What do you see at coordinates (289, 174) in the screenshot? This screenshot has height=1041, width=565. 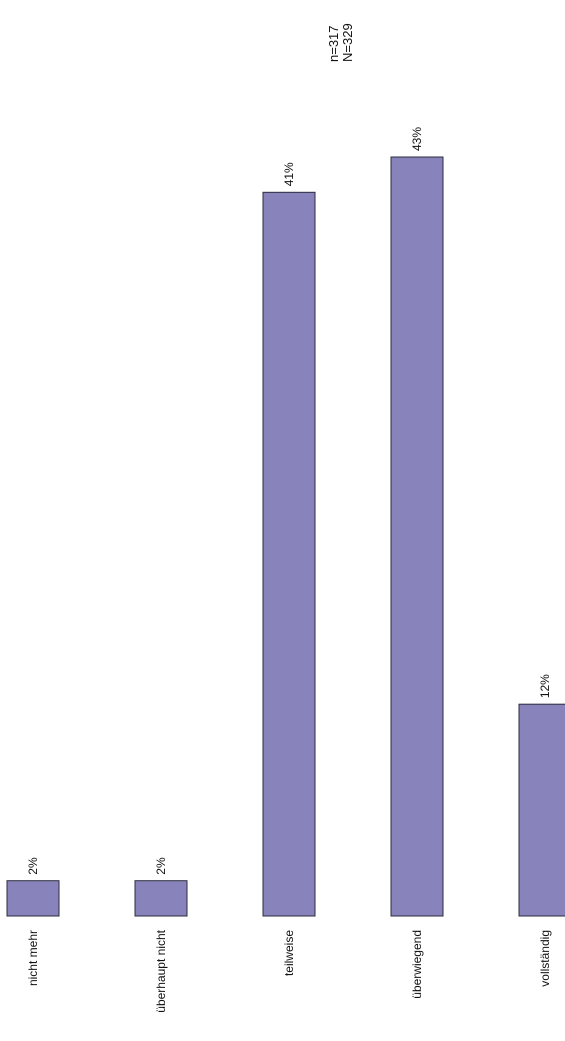 I see `value-label-2: 41%` at bounding box center [289, 174].